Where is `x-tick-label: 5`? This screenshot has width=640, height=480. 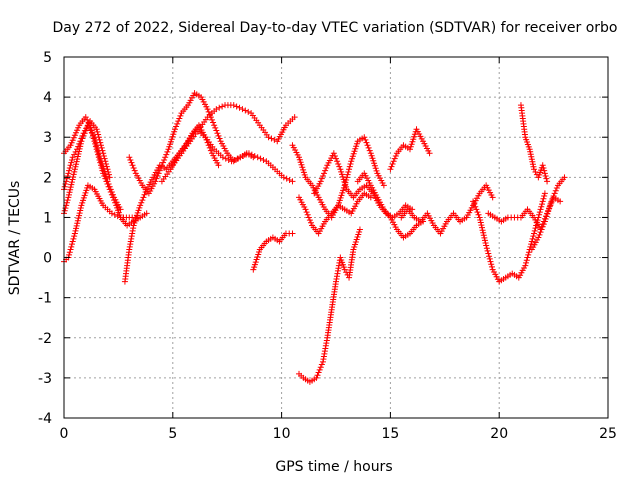 x-tick-label: 5 is located at coordinates (172, 434).